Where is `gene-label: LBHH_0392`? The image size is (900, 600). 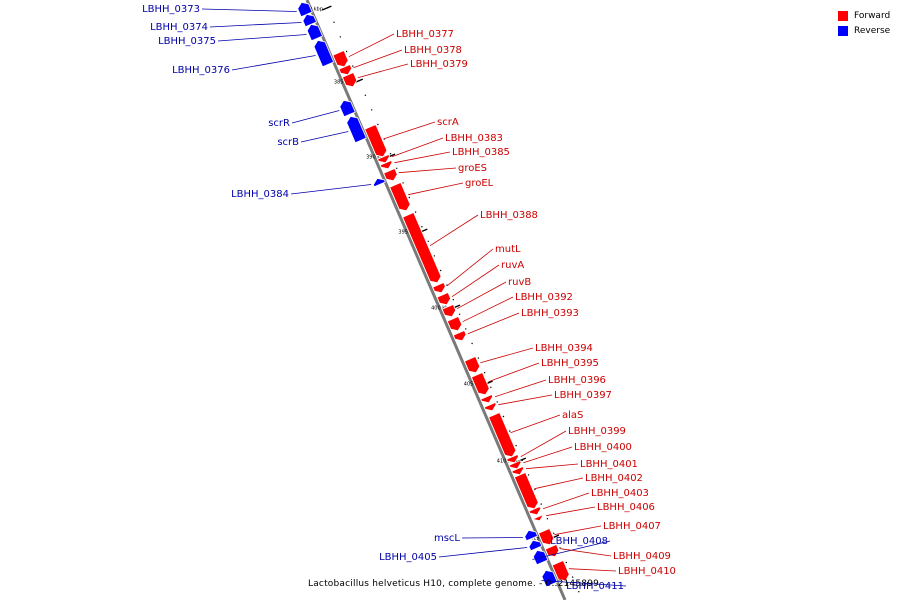
gene-label: LBHH_0392 is located at coordinates (544, 297).